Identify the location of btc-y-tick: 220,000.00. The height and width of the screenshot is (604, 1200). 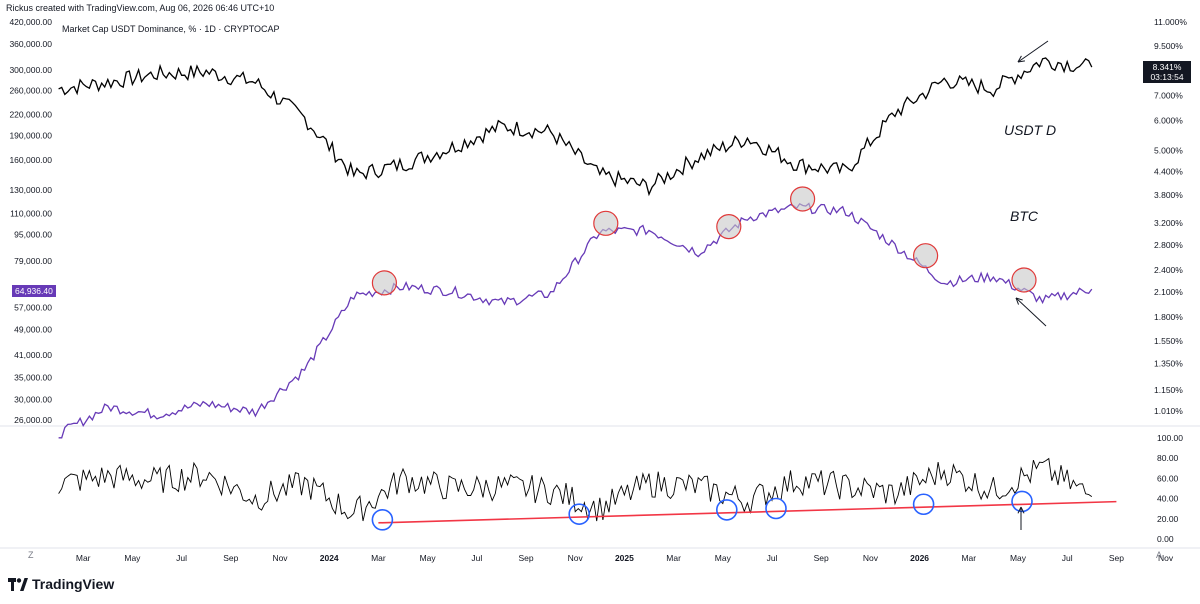
(30, 115).